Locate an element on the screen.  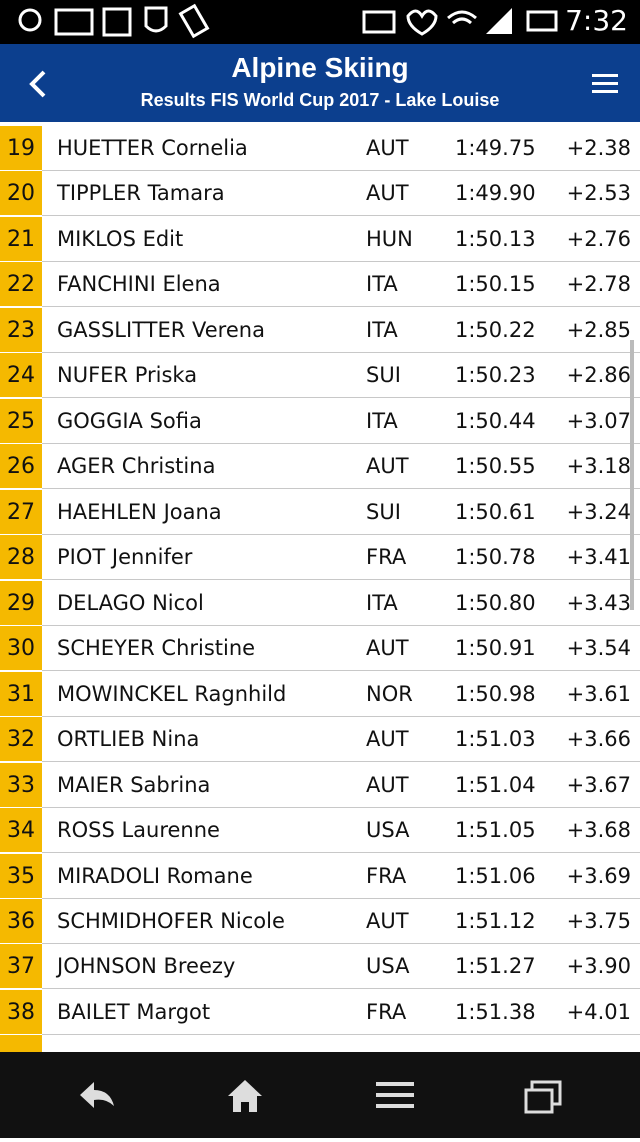
menu-button is located at coordinates (605, 84).